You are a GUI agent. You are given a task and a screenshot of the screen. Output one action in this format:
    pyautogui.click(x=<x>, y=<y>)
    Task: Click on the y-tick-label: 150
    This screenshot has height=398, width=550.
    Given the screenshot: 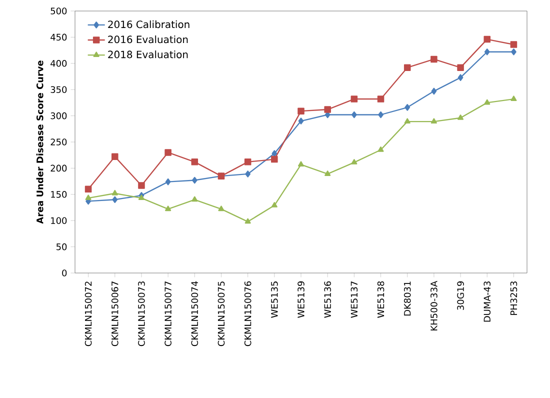 What is the action you would take?
    pyautogui.click(x=59, y=194)
    